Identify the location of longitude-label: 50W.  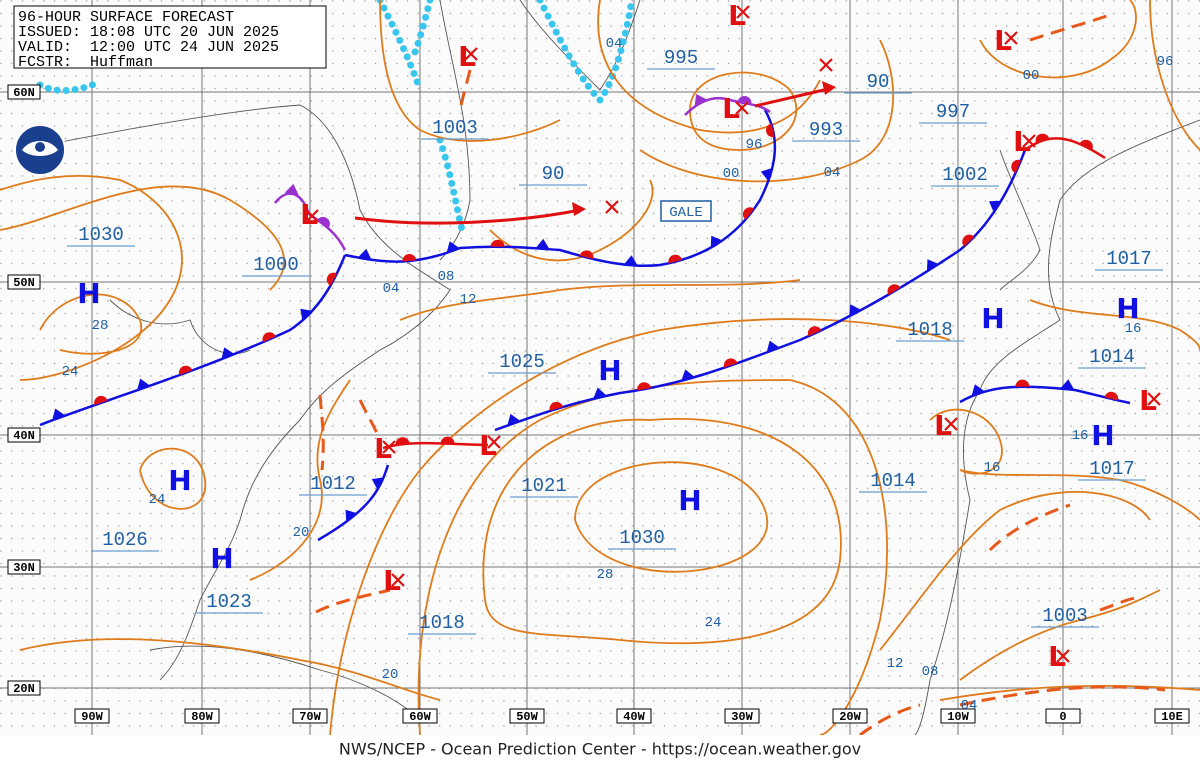
(527, 717).